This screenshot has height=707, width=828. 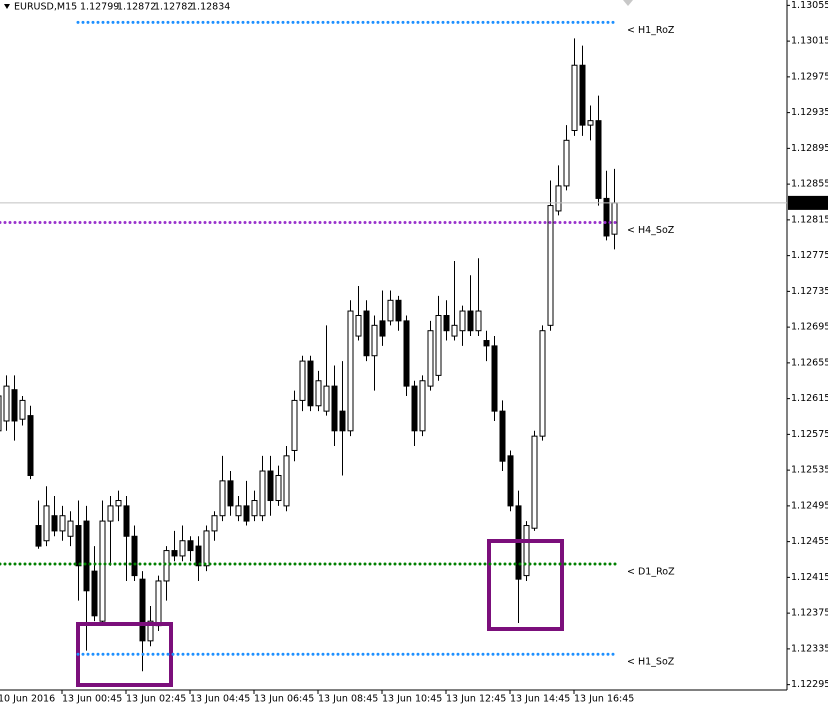 I want to click on x-tick-label: 10 Jun 2016, so click(x=27, y=699).